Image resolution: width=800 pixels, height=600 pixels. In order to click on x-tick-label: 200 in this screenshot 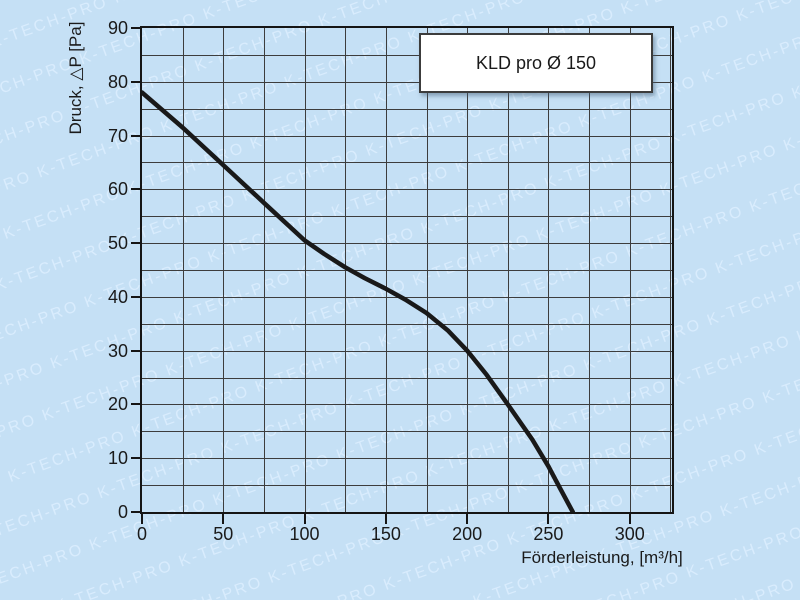, I will do `click(467, 534)`.